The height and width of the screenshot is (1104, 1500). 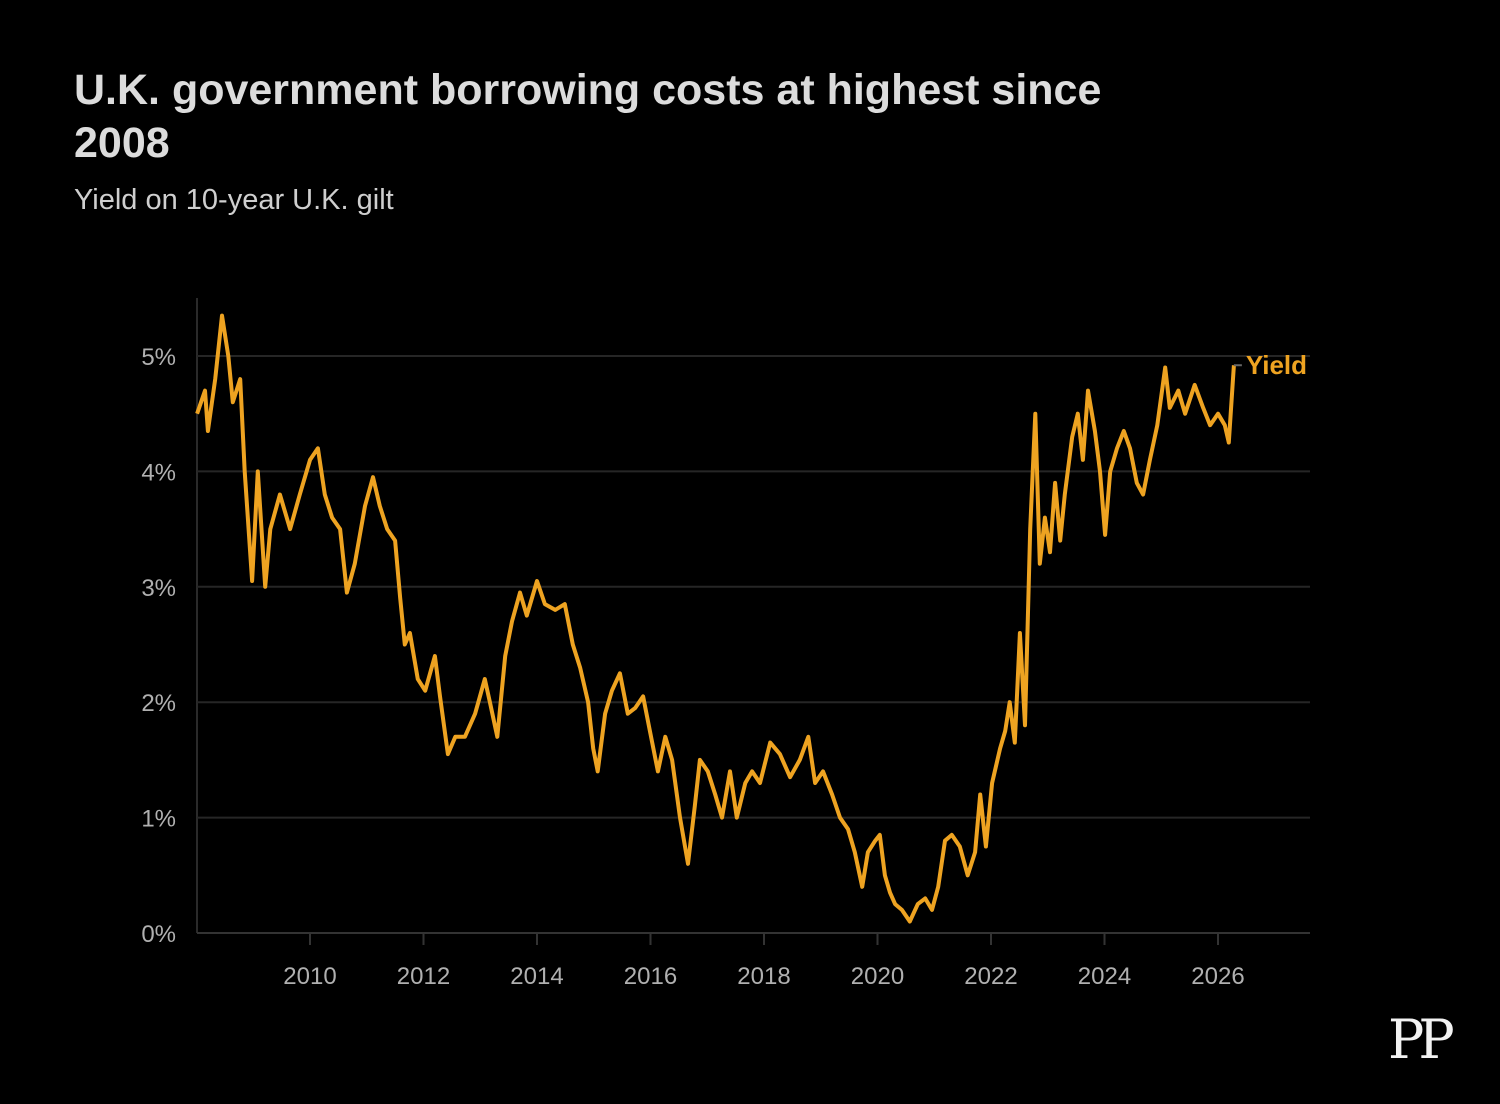 What do you see at coordinates (309, 976) in the screenshot?
I see `x-tick-label: 2010` at bounding box center [309, 976].